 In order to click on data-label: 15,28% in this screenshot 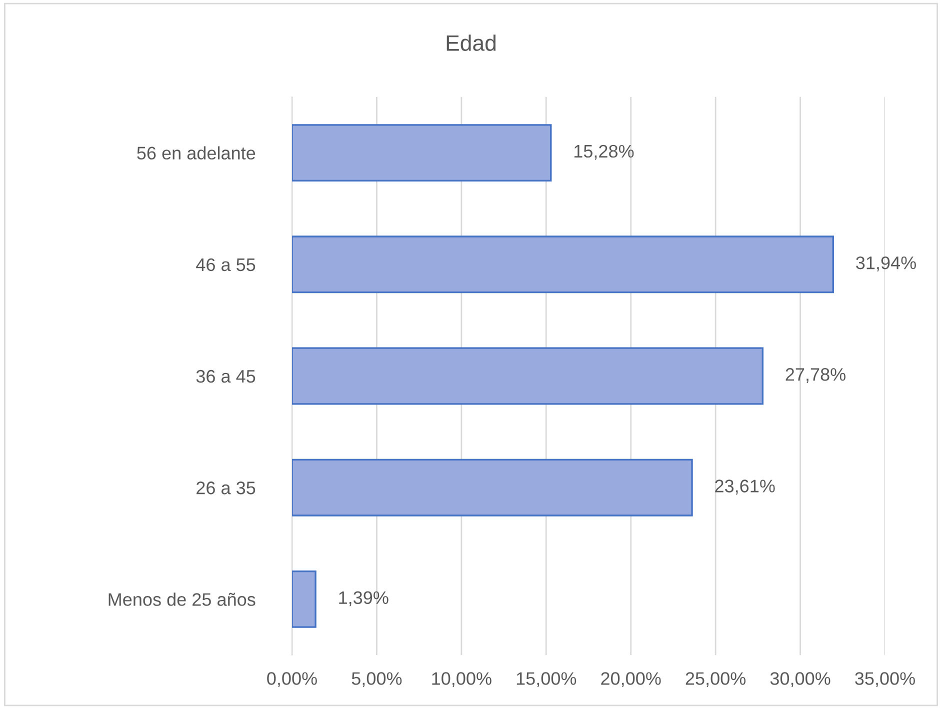, I will do `click(604, 152)`.